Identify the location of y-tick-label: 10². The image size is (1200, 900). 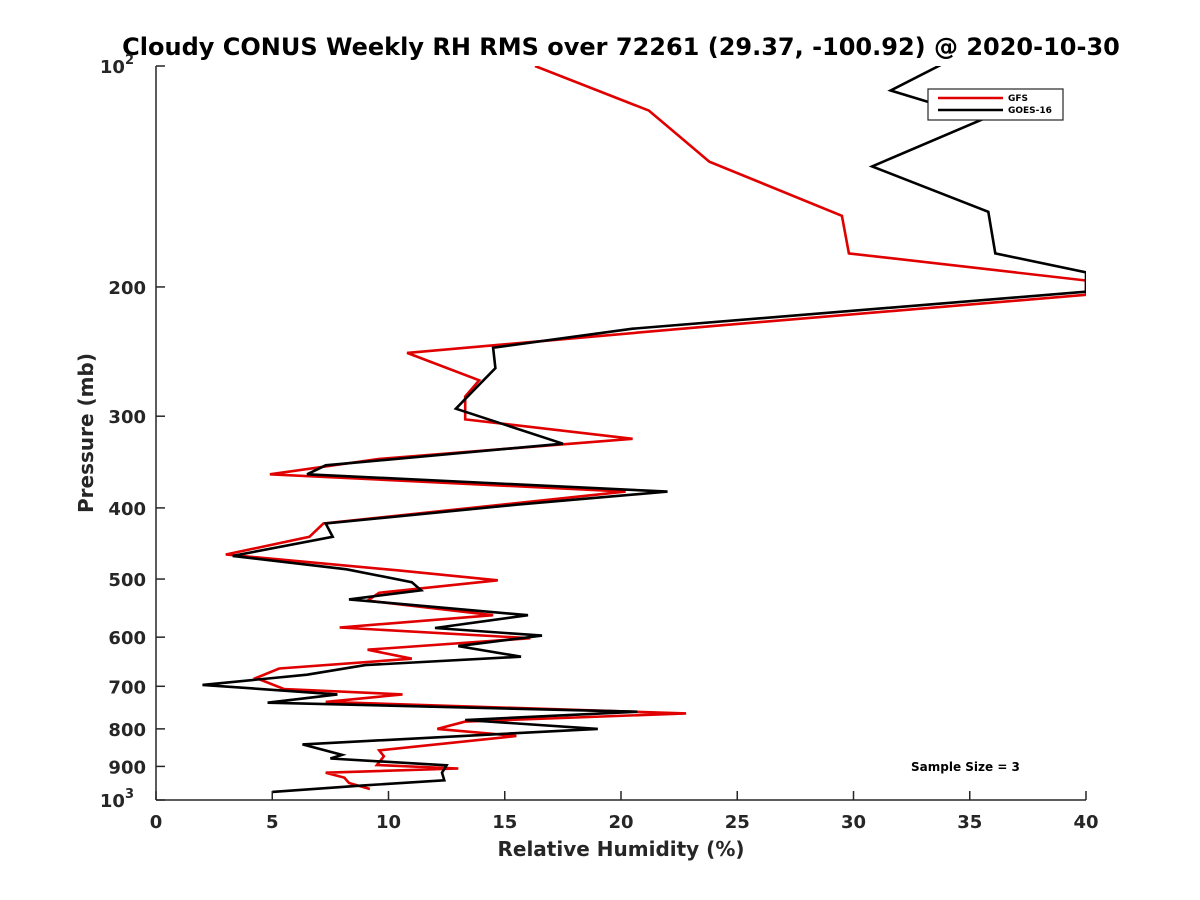
(117, 65).